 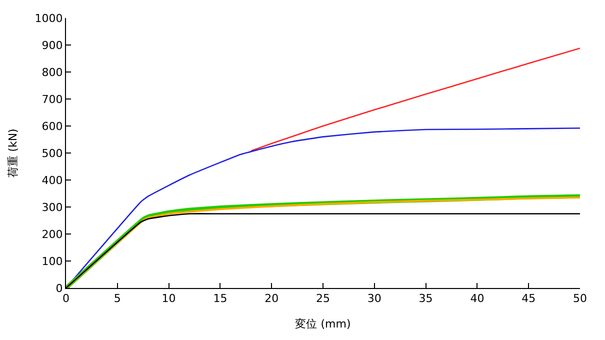 I want to click on y-tick-label: 400, so click(x=52, y=180).